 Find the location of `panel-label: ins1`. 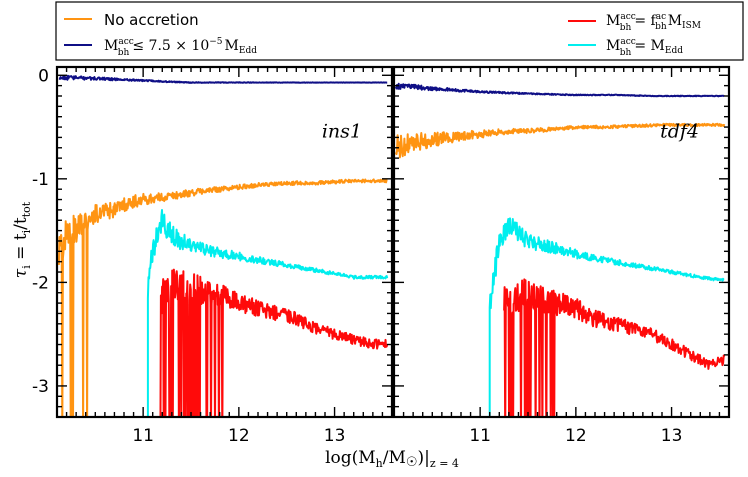

panel-label: ins1 is located at coordinates (342, 131).